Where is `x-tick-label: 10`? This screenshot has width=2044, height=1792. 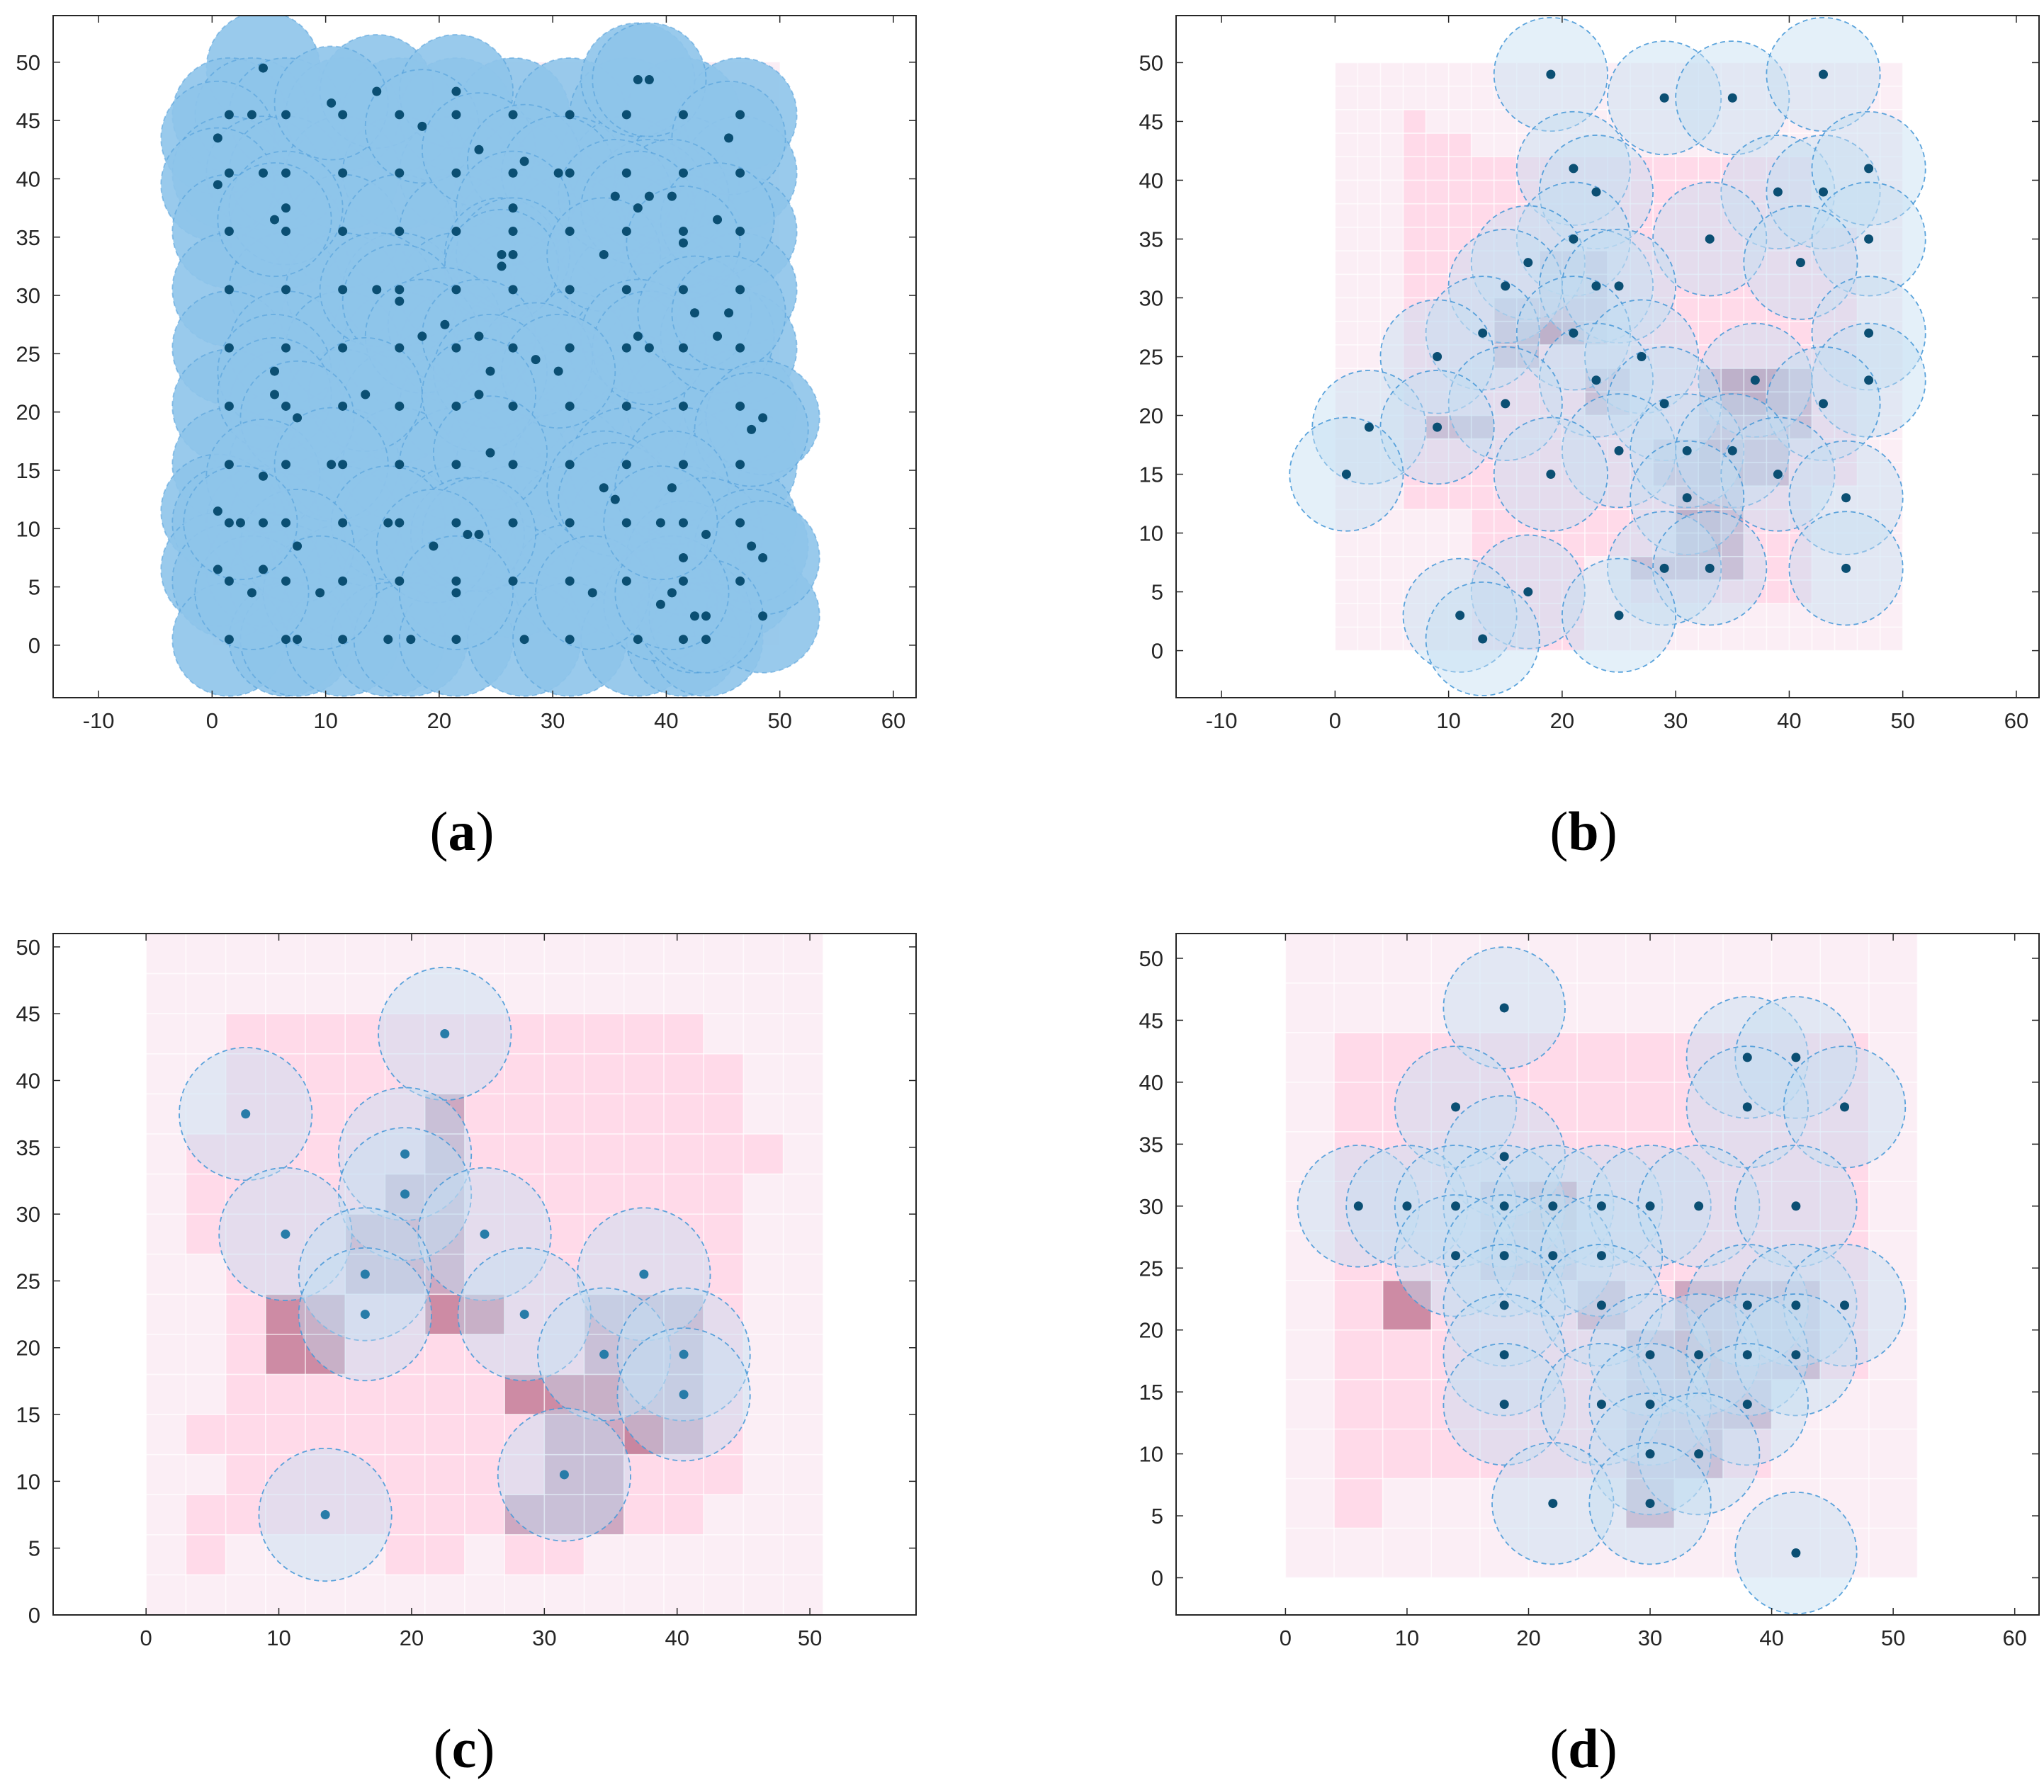 x-tick-label: 10 is located at coordinates (325, 721).